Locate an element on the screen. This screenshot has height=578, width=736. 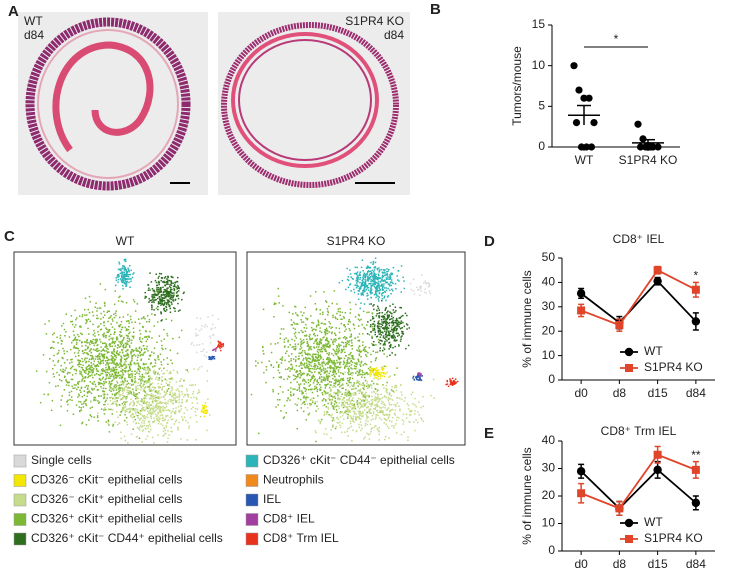
panel-label: B is located at coordinates (435, 9).